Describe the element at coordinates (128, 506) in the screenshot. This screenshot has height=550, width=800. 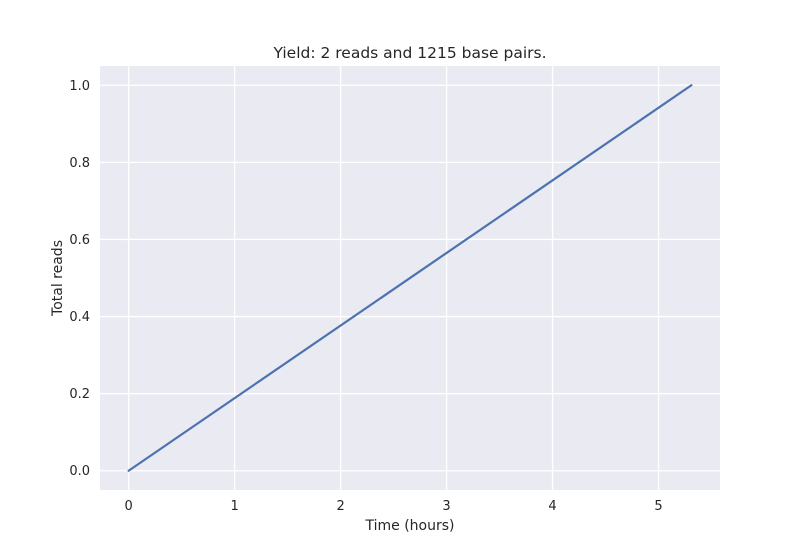
I see `x-tick-label: 0` at that location.